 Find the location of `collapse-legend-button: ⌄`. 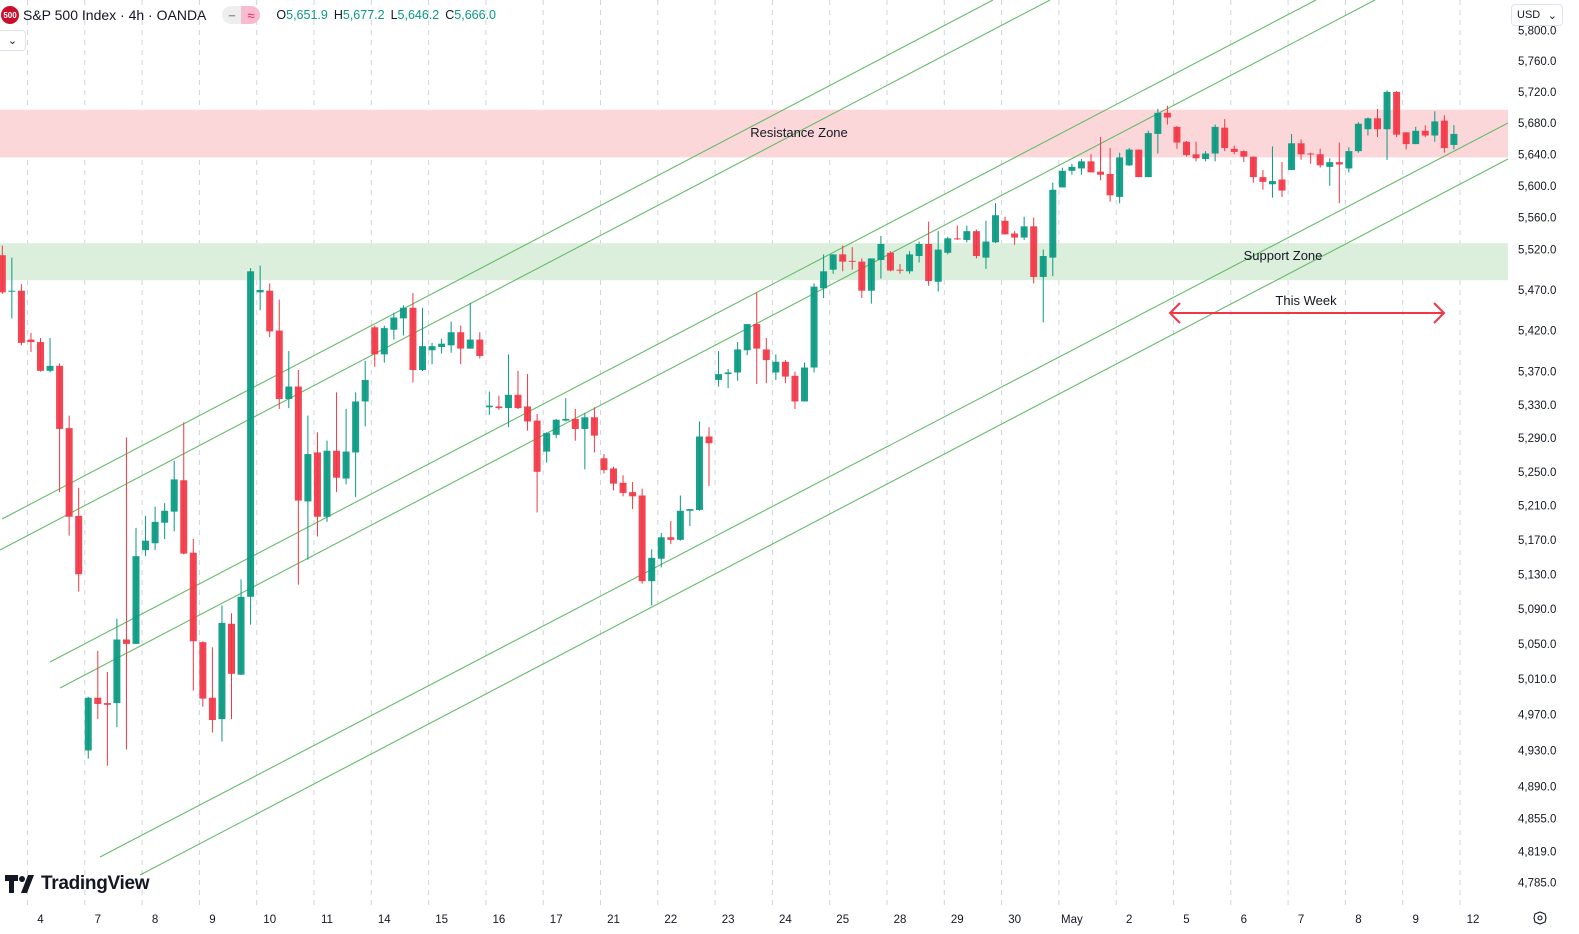

collapse-legend-button: ⌄ is located at coordinates (13, 40).